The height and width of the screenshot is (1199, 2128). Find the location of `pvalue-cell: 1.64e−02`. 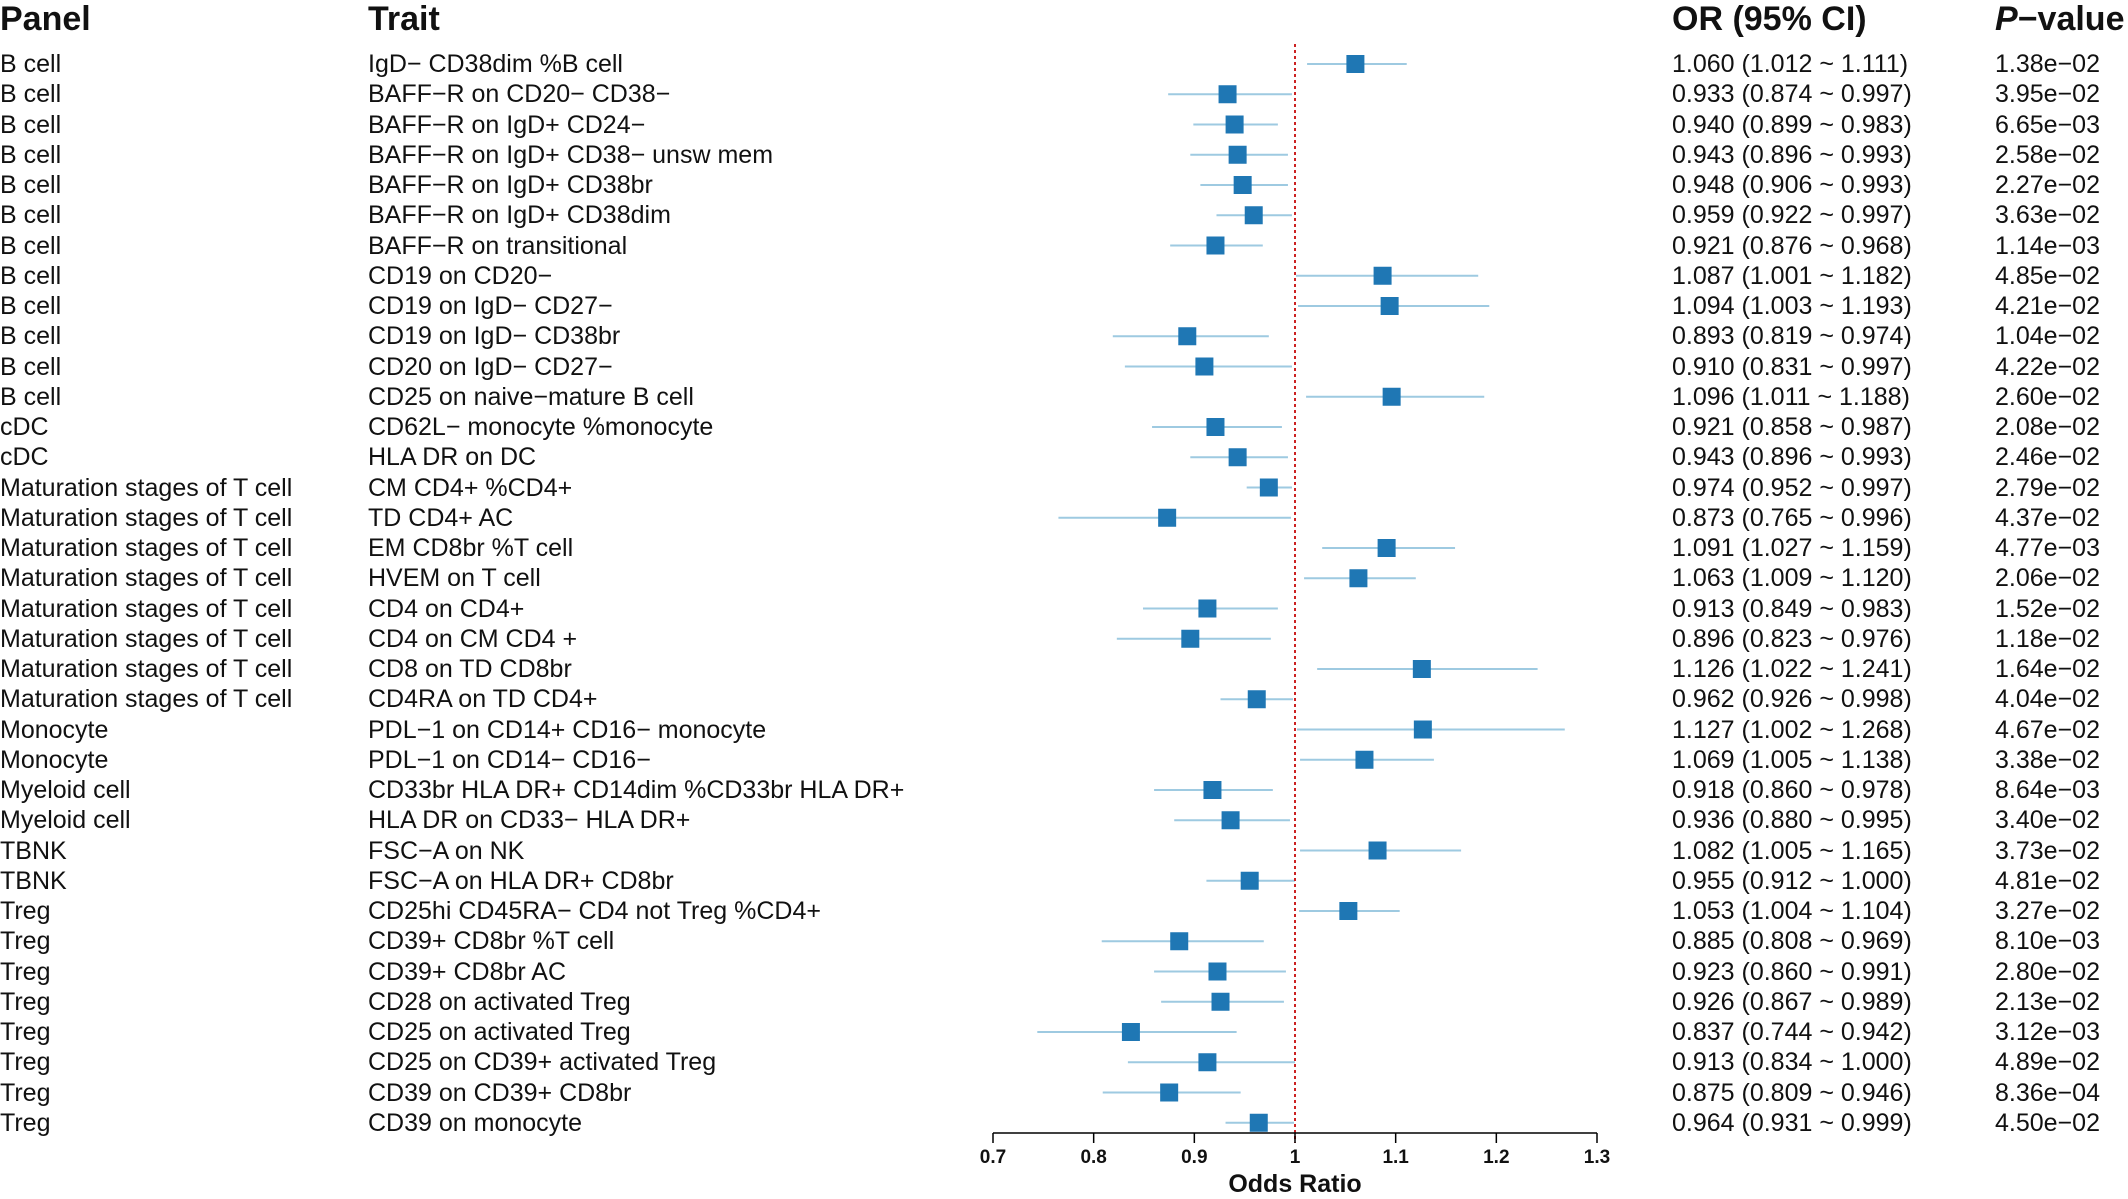

pvalue-cell: 1.64e−02 is located at coordinates (2047, 669).